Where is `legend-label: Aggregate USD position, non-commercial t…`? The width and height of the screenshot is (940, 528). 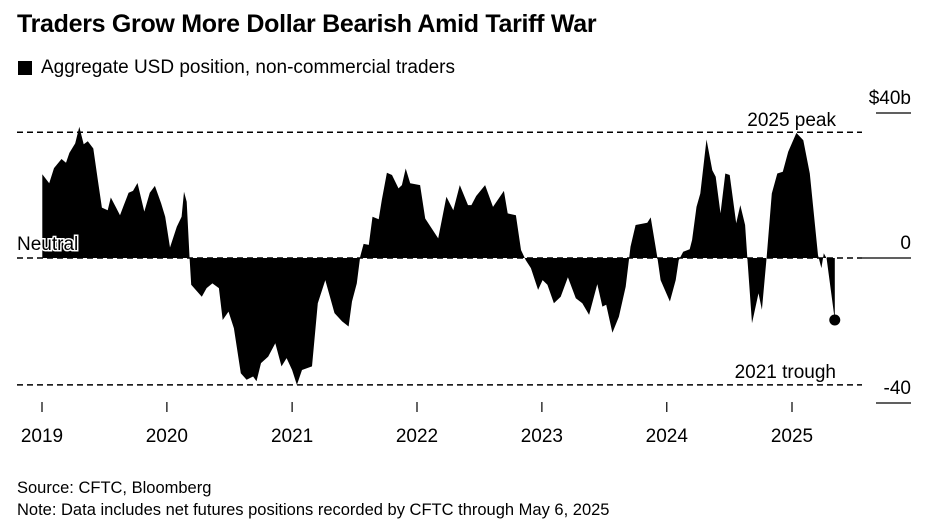 legend-label: Aggregate USD position, non-commercial t… is located at coordinates (248, 67).